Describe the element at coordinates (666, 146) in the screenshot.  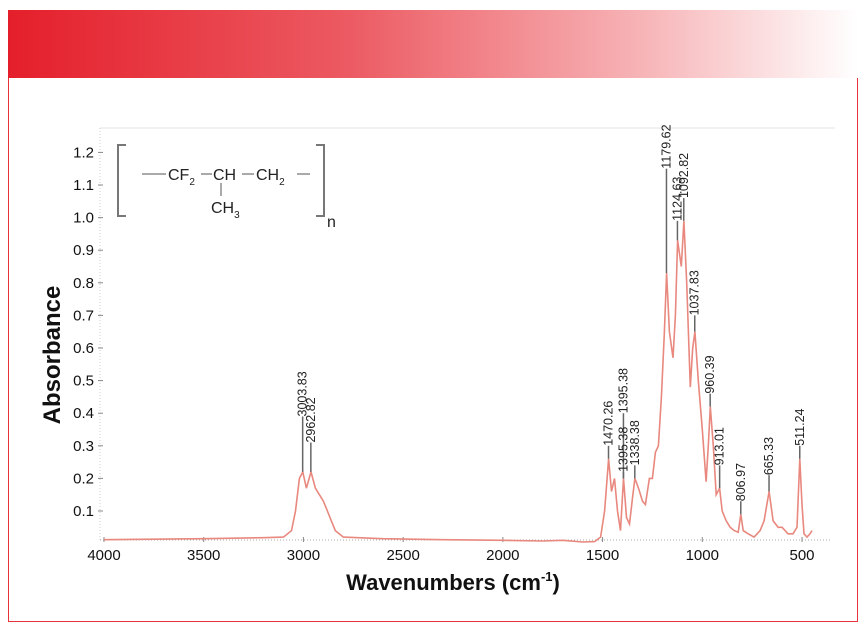
I see `peak-label: 1179.62` at that location.